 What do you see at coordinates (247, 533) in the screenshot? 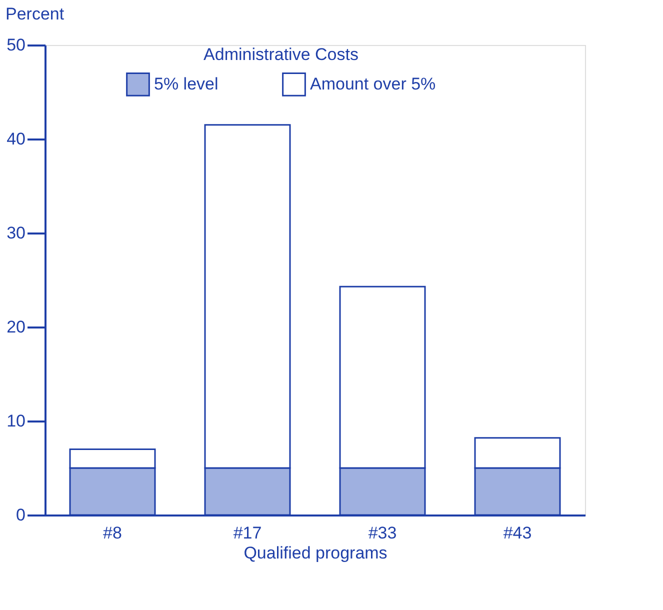
I see `x-tick-label: #17` at bounding box center [247, 533].